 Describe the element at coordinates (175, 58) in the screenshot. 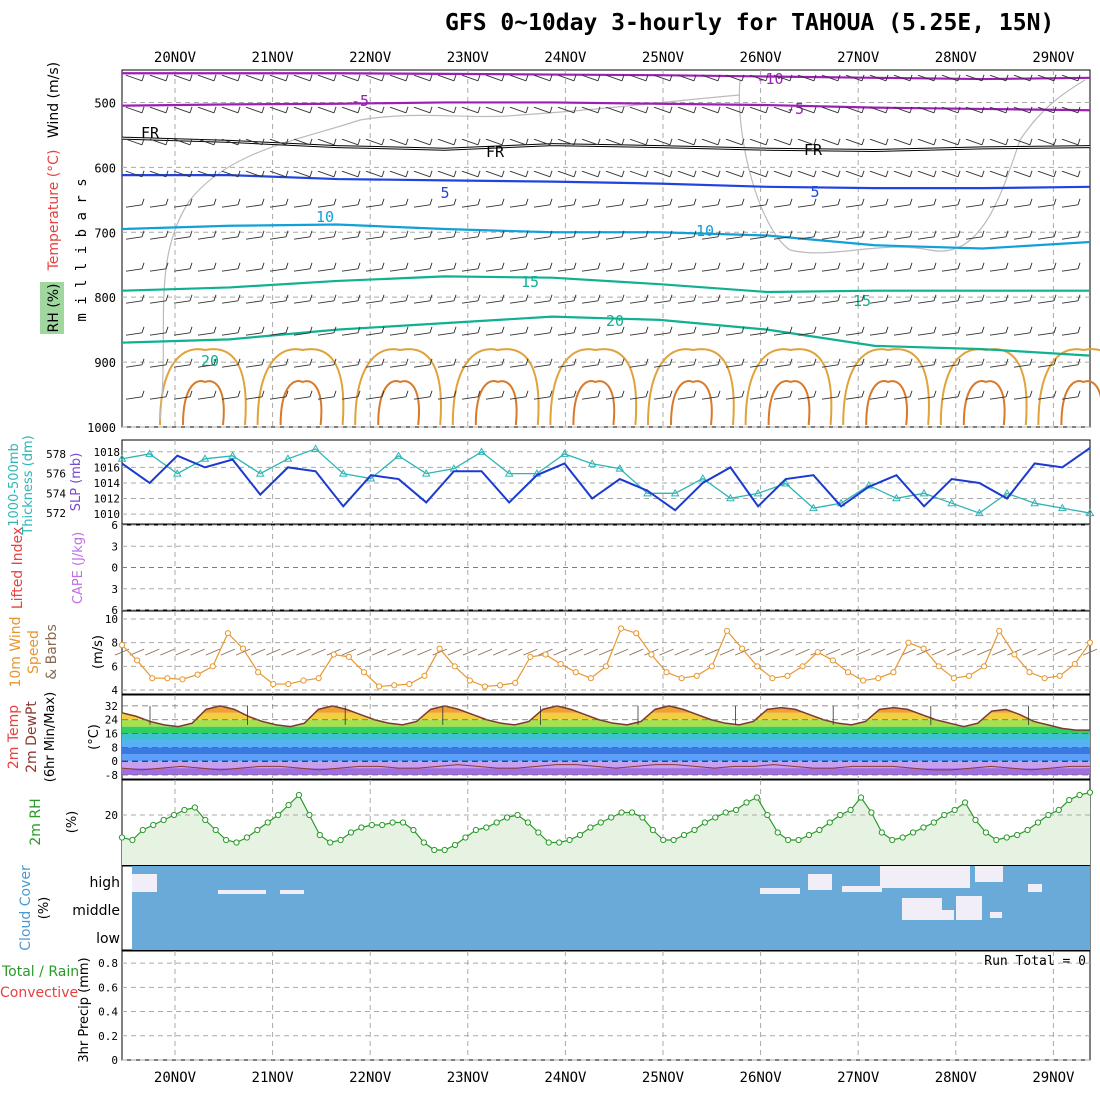

I see `date-label-top: 20NOV` at that location.